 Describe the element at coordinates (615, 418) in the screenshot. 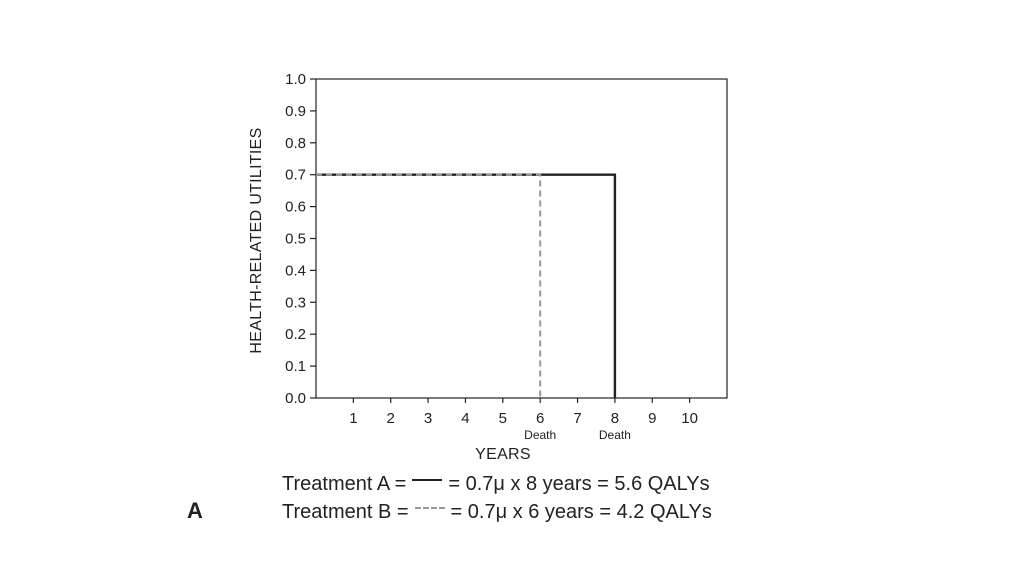

I see `x-tick-label: 8` at that location.